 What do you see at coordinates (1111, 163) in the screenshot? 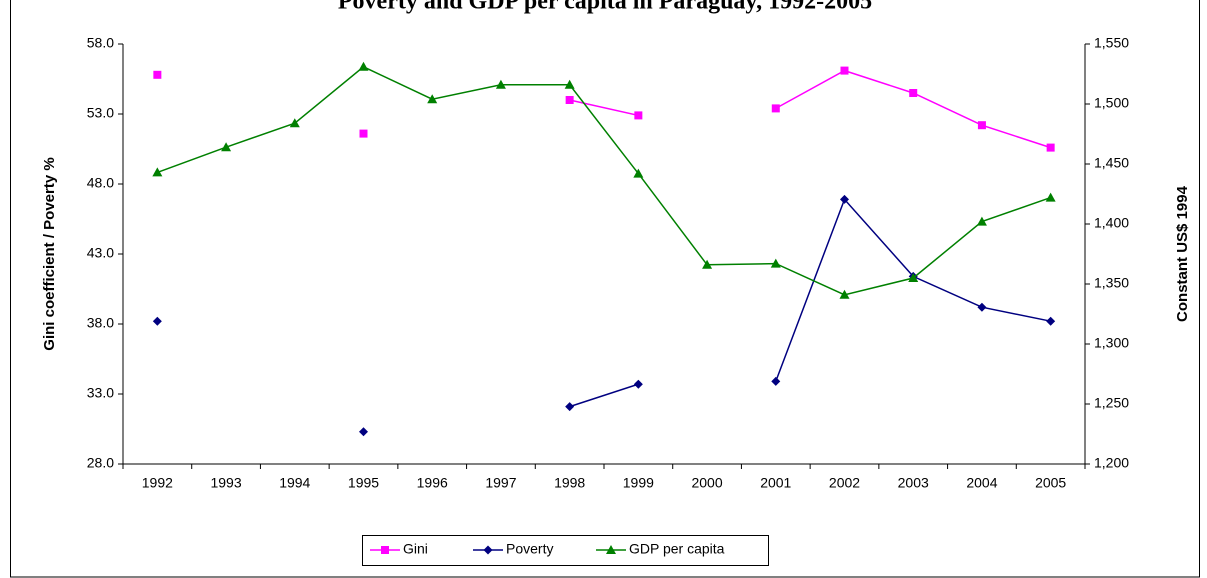
I see `y2-tick-label: 1,450` at bounding box center [1111, 163].